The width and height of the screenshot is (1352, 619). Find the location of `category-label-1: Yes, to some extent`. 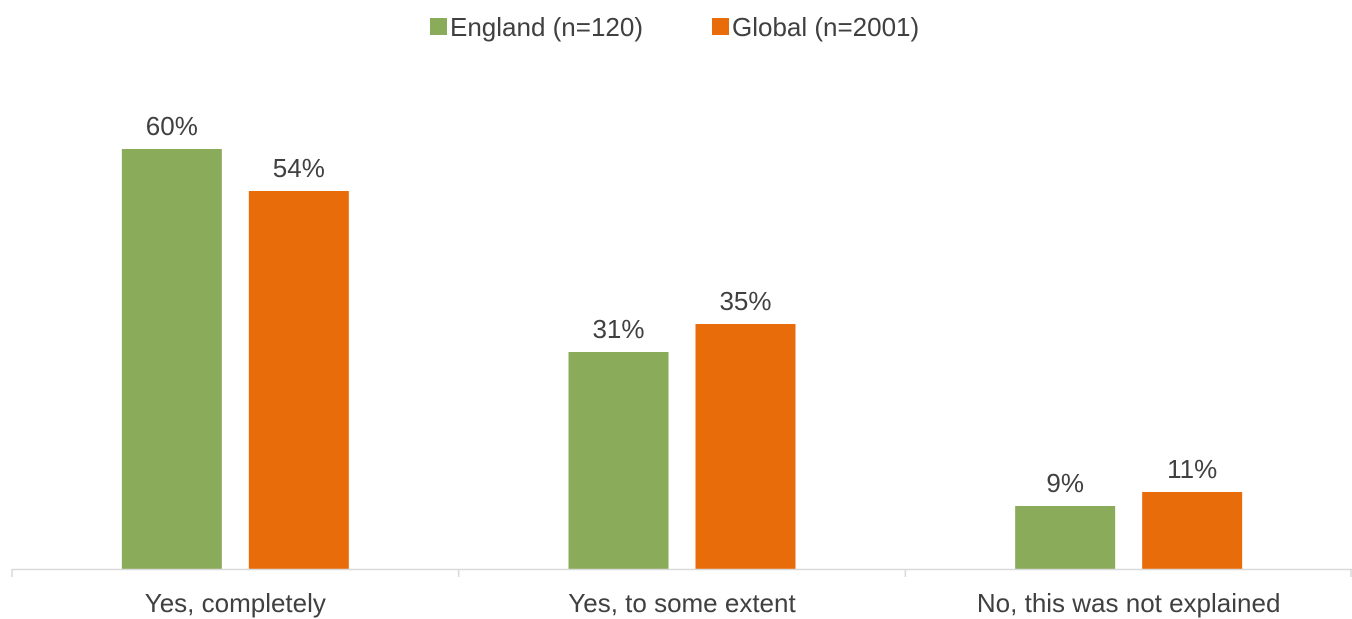

category-label-1: Yes, to some extent is located at coordinates (682, 603).